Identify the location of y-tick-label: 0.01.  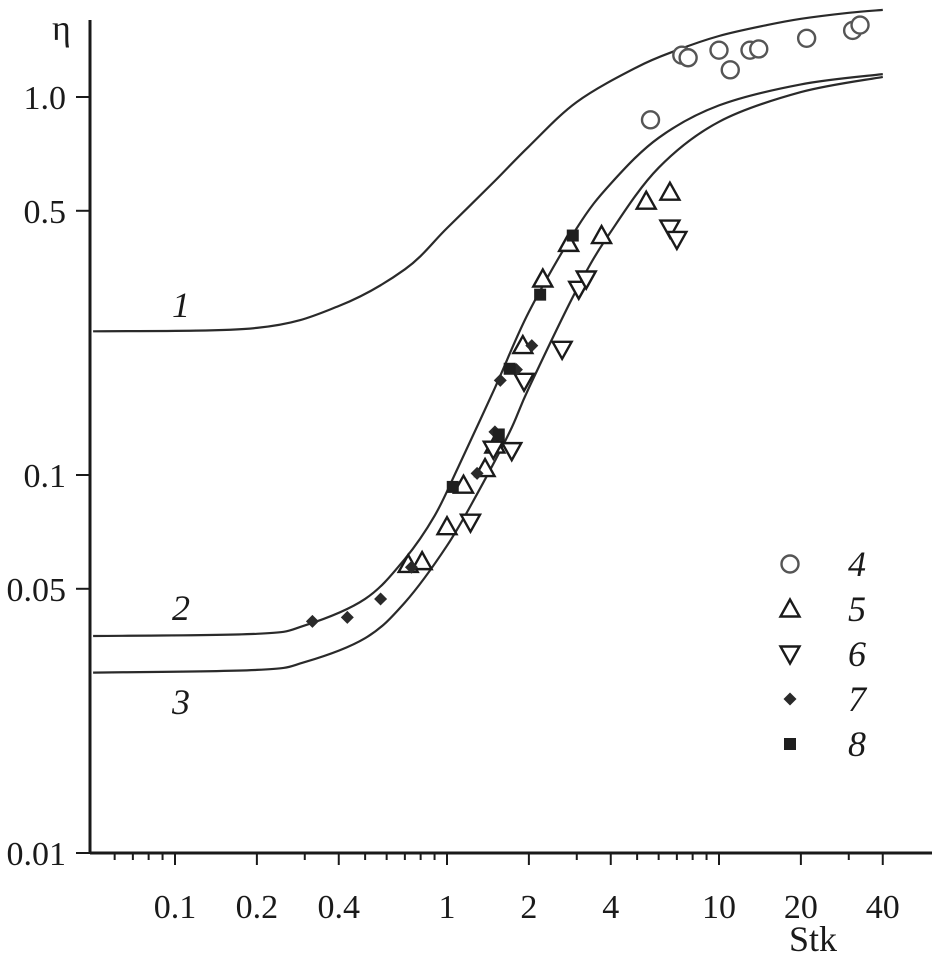
(37, 854).